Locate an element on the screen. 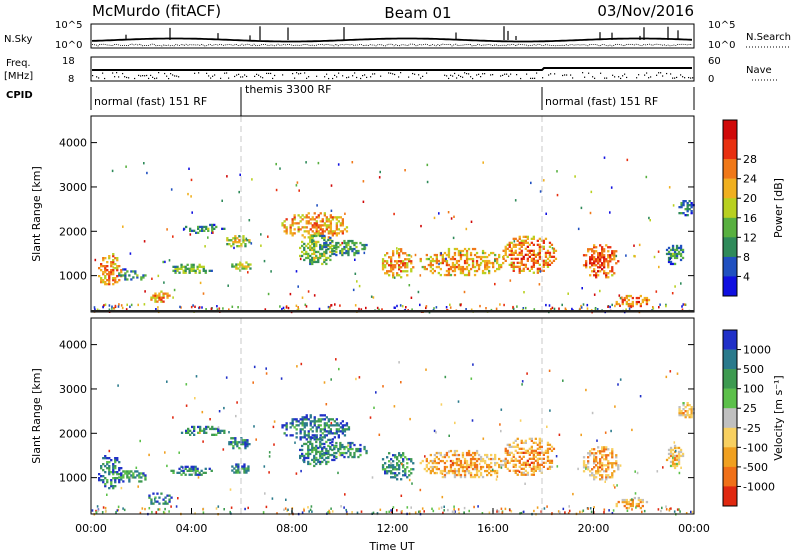  noise-strip-frame is located at coordinates (392, 36).